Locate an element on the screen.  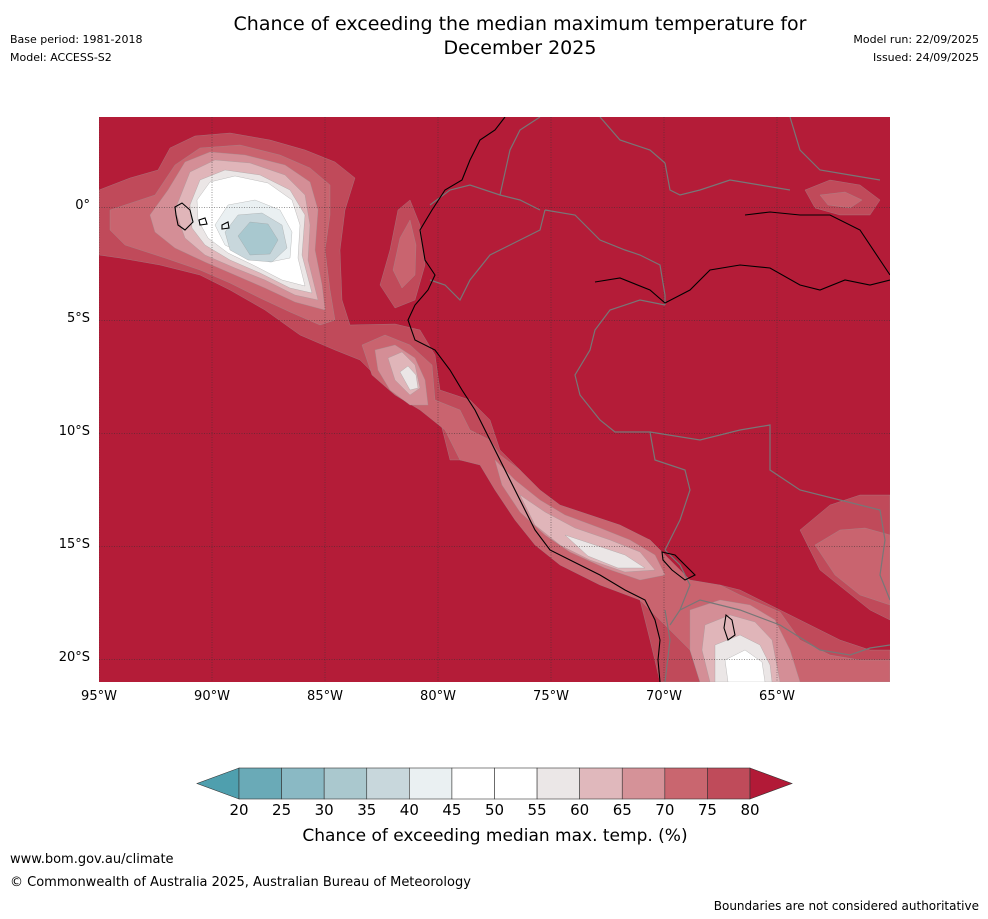
lon-label: 90°W is located at coordinates (212, 696).